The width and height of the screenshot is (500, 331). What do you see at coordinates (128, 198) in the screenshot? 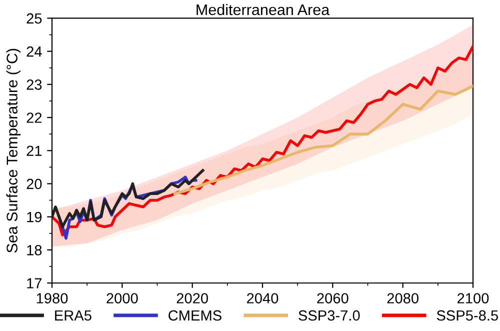
I see `line-series` at bounding box center [128, 198].